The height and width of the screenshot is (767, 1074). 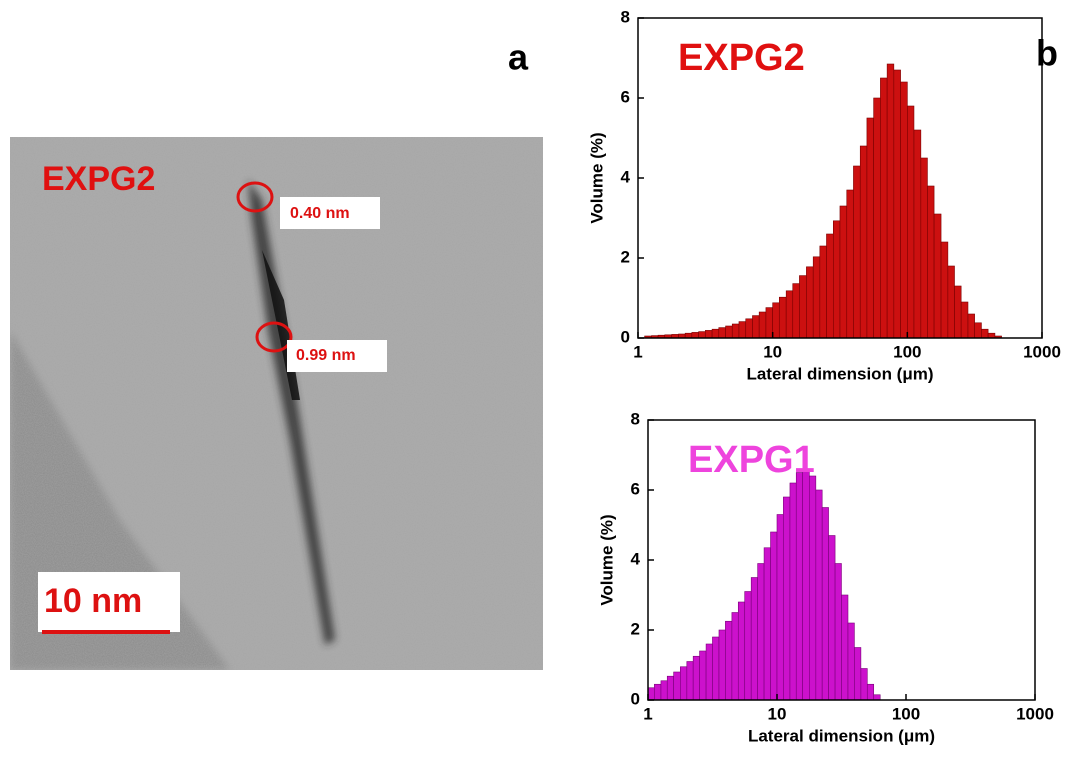 I want to click on highlight-circle, so click(x=255, y=197).